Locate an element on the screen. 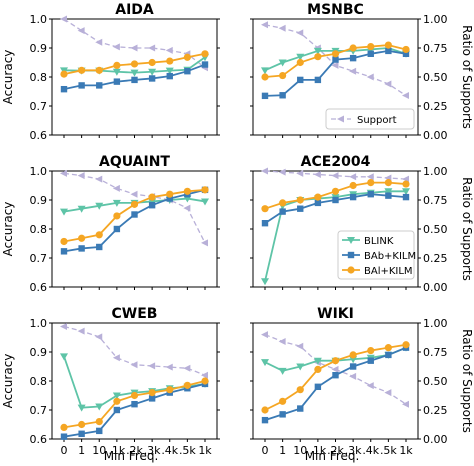  xlabel-left: Min Freq. is located at coordinates (131, 456).